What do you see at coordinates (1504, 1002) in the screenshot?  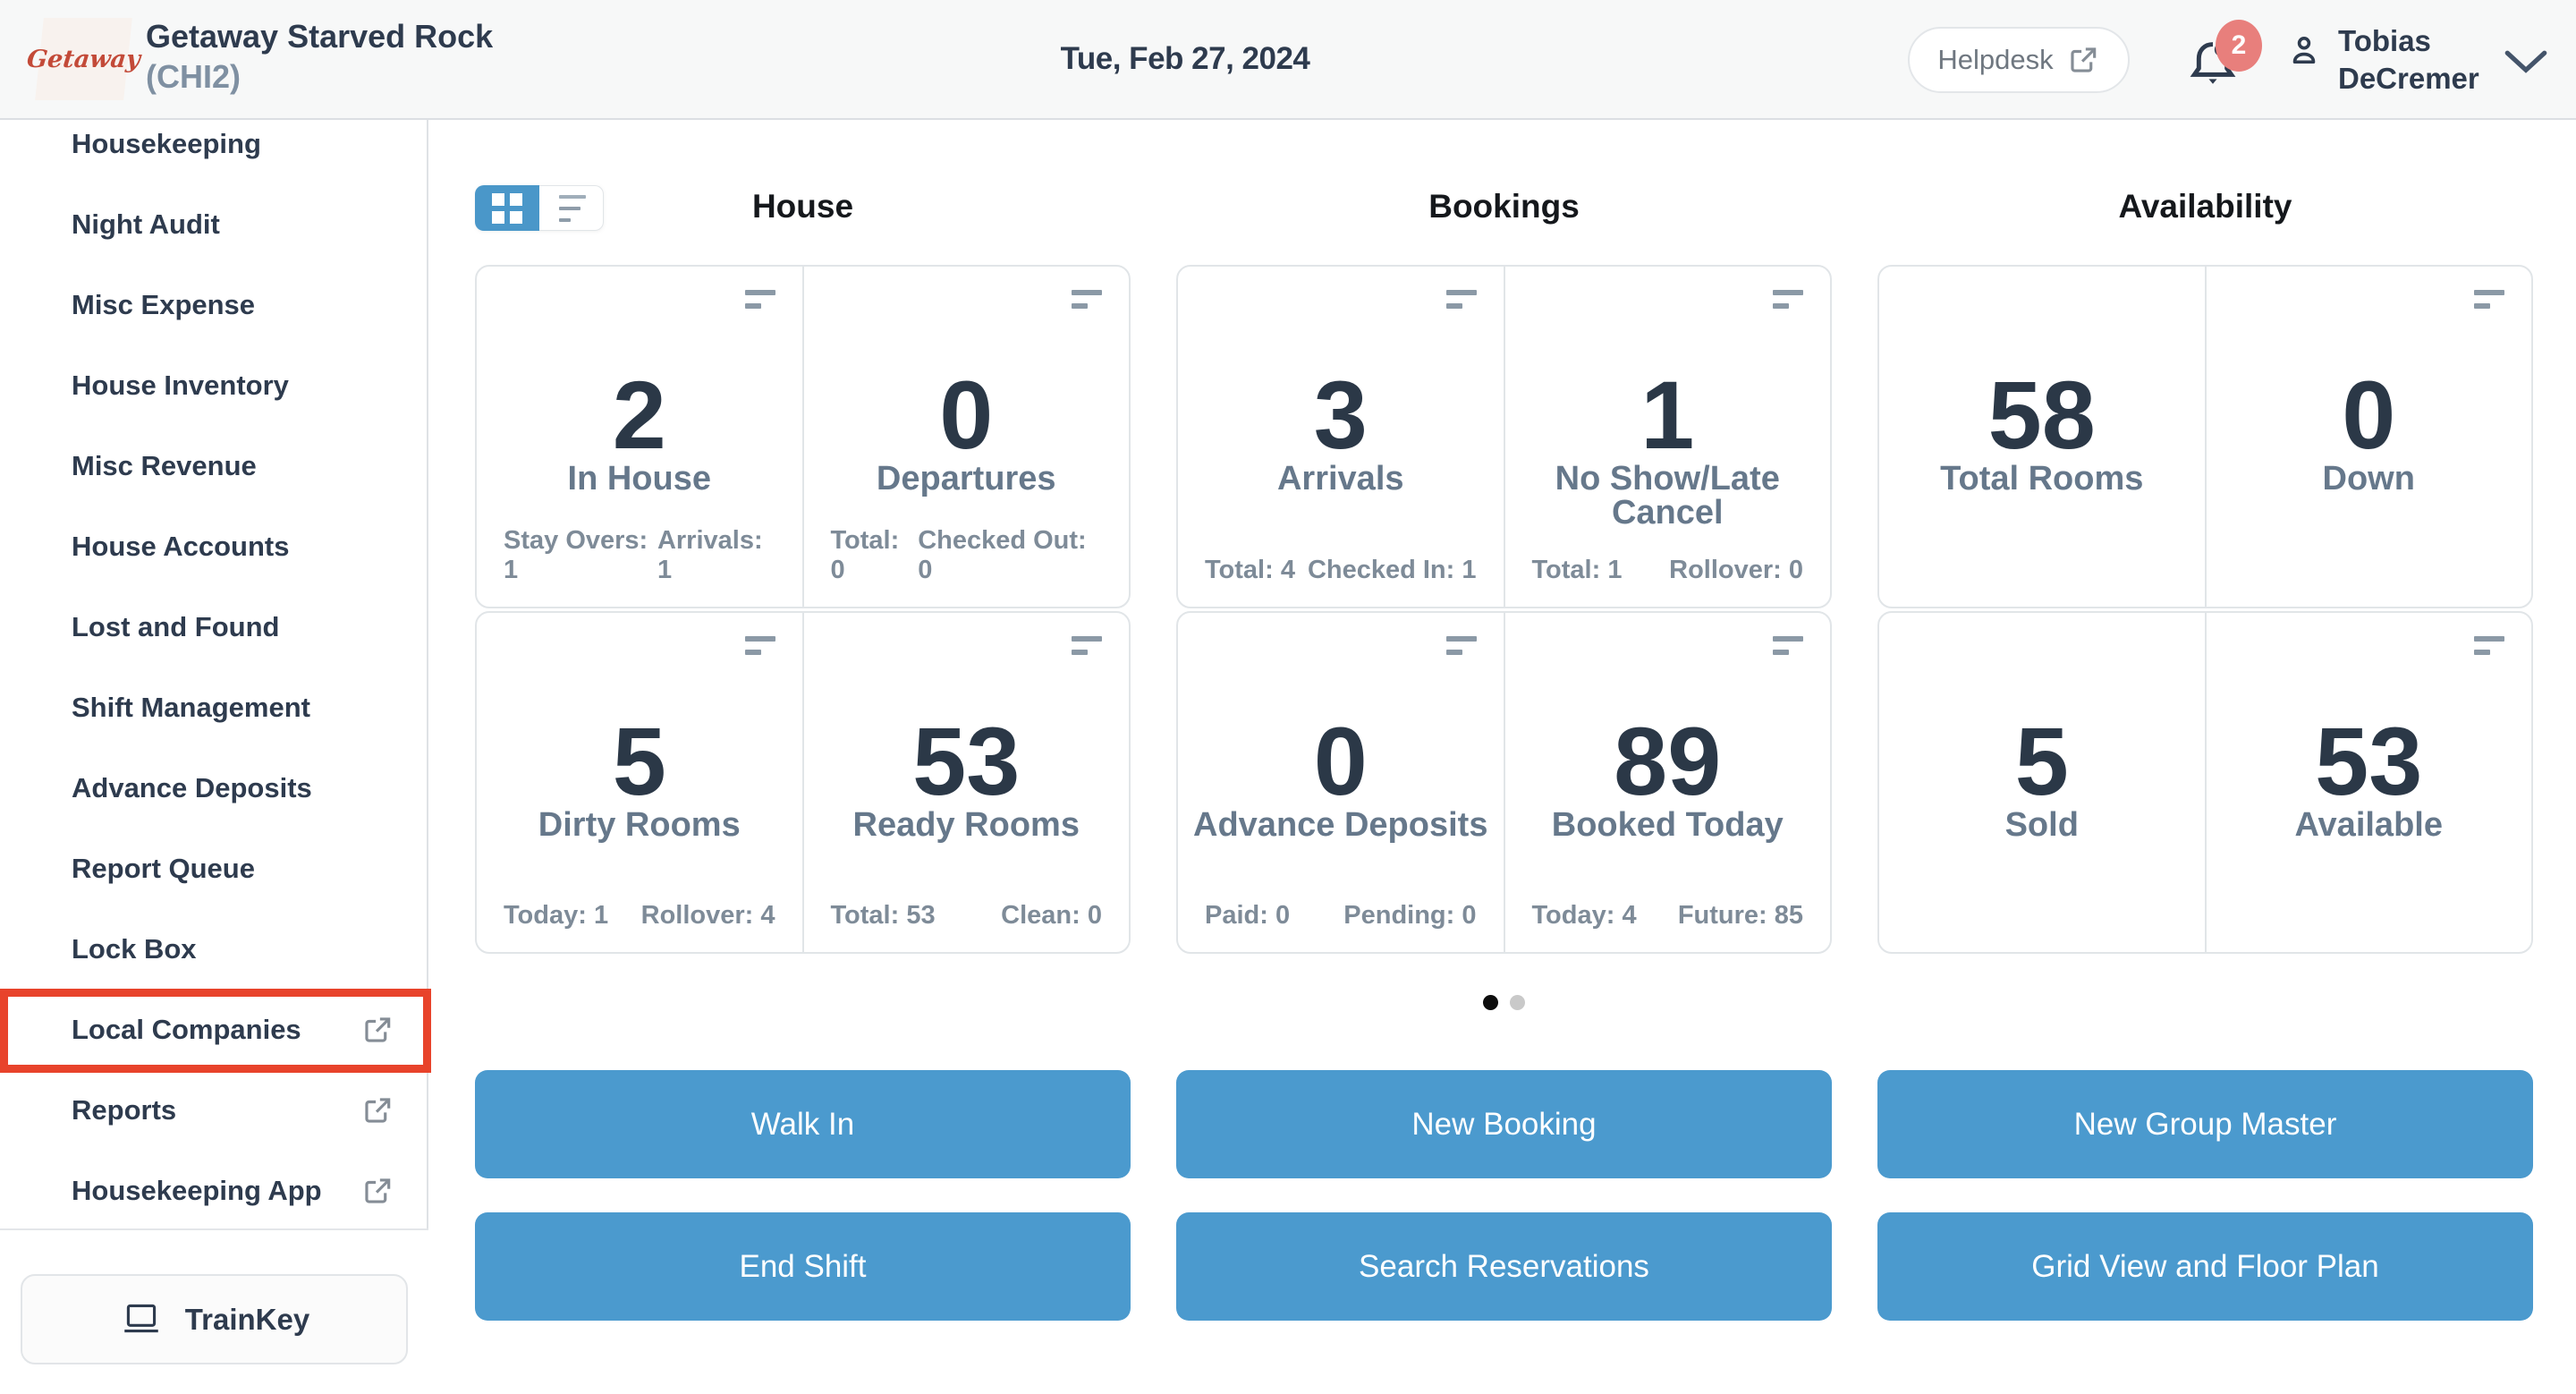 I see `carousel-pagination` at bounding box center [1504, 1002].